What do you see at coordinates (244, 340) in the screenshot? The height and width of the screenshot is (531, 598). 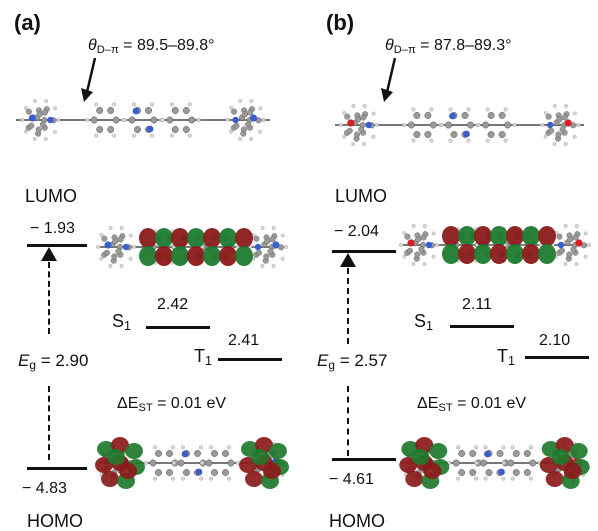 I see `t1-value: 2.41` at bounding box center [244, 340].